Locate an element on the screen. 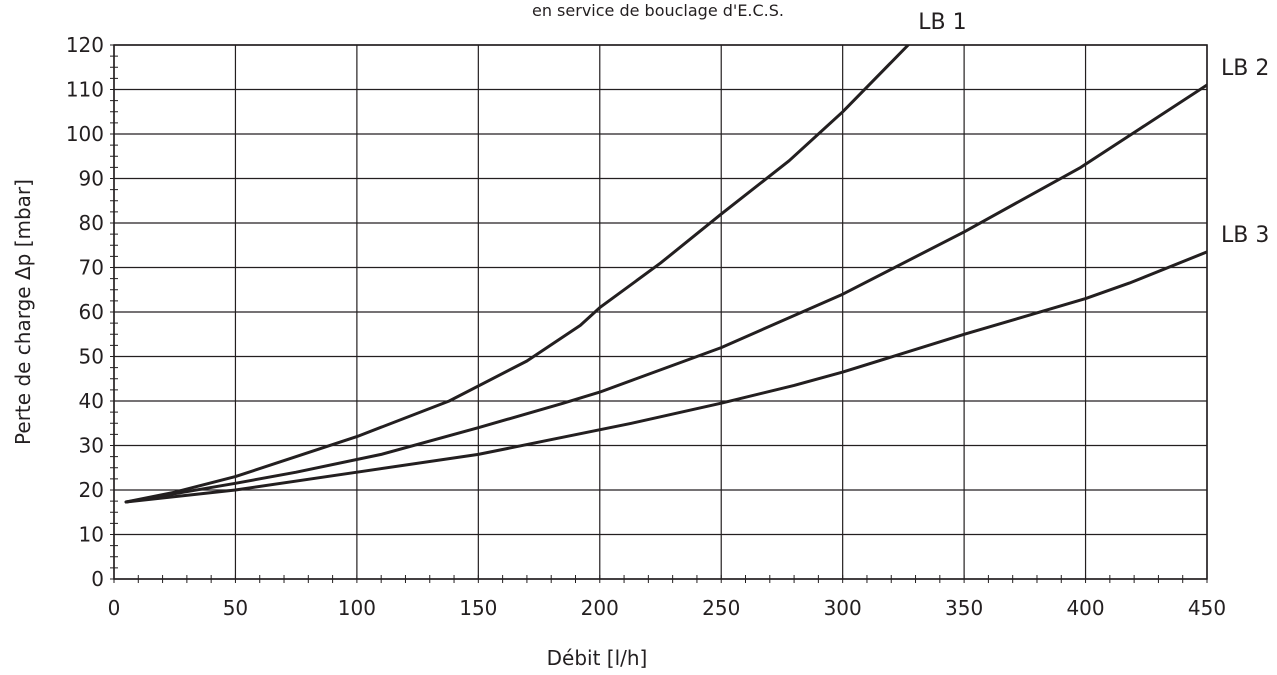 The width and height of the screenshot is (1277, 675). y-tick-label: 10 is located at coordinates (91, 535).